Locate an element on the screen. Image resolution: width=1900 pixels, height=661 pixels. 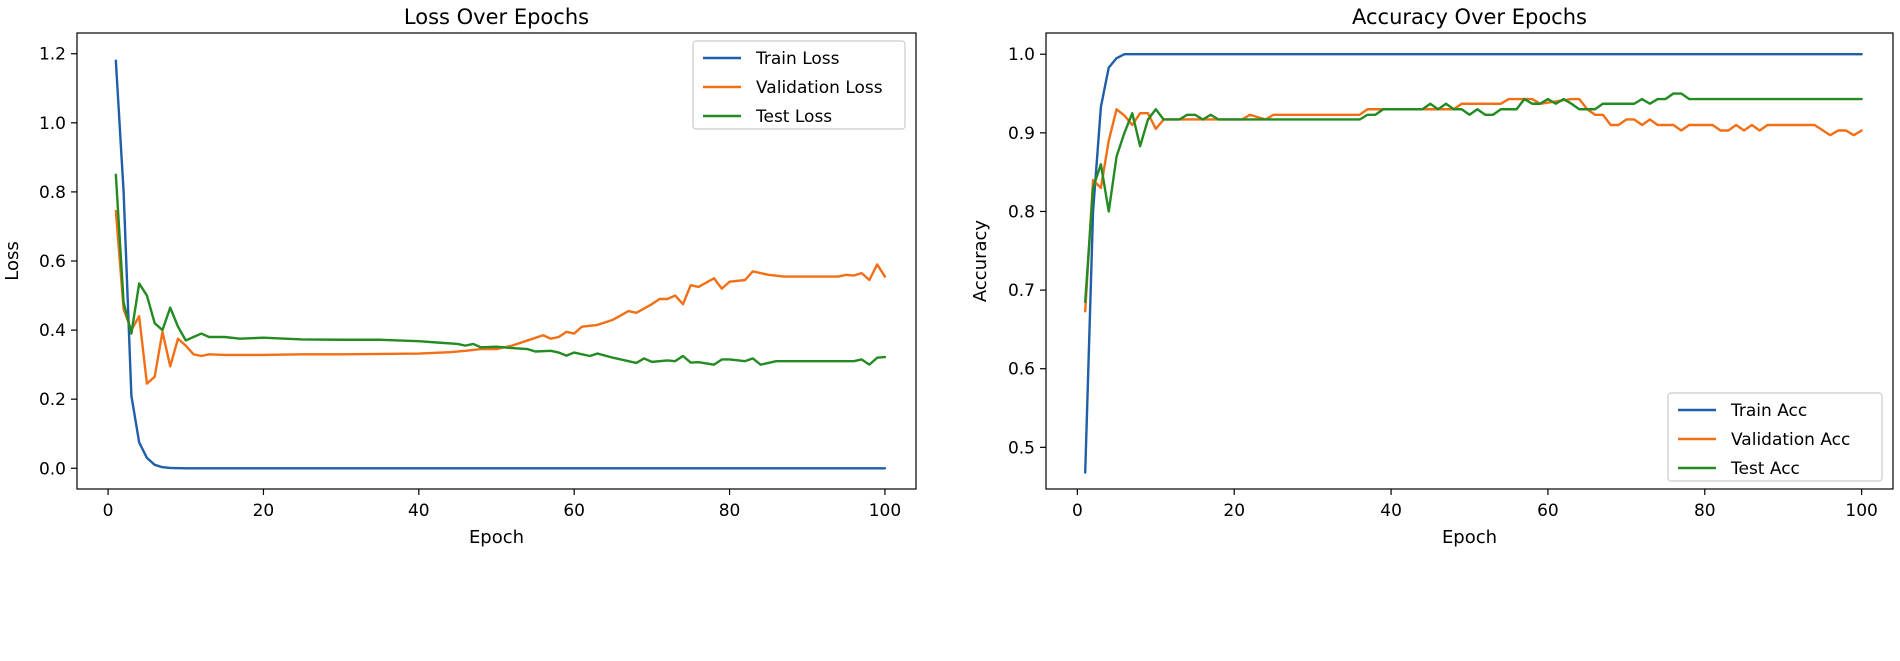
loss-chart-title: Loss Over Epochs is located at coordinates (496, 17).